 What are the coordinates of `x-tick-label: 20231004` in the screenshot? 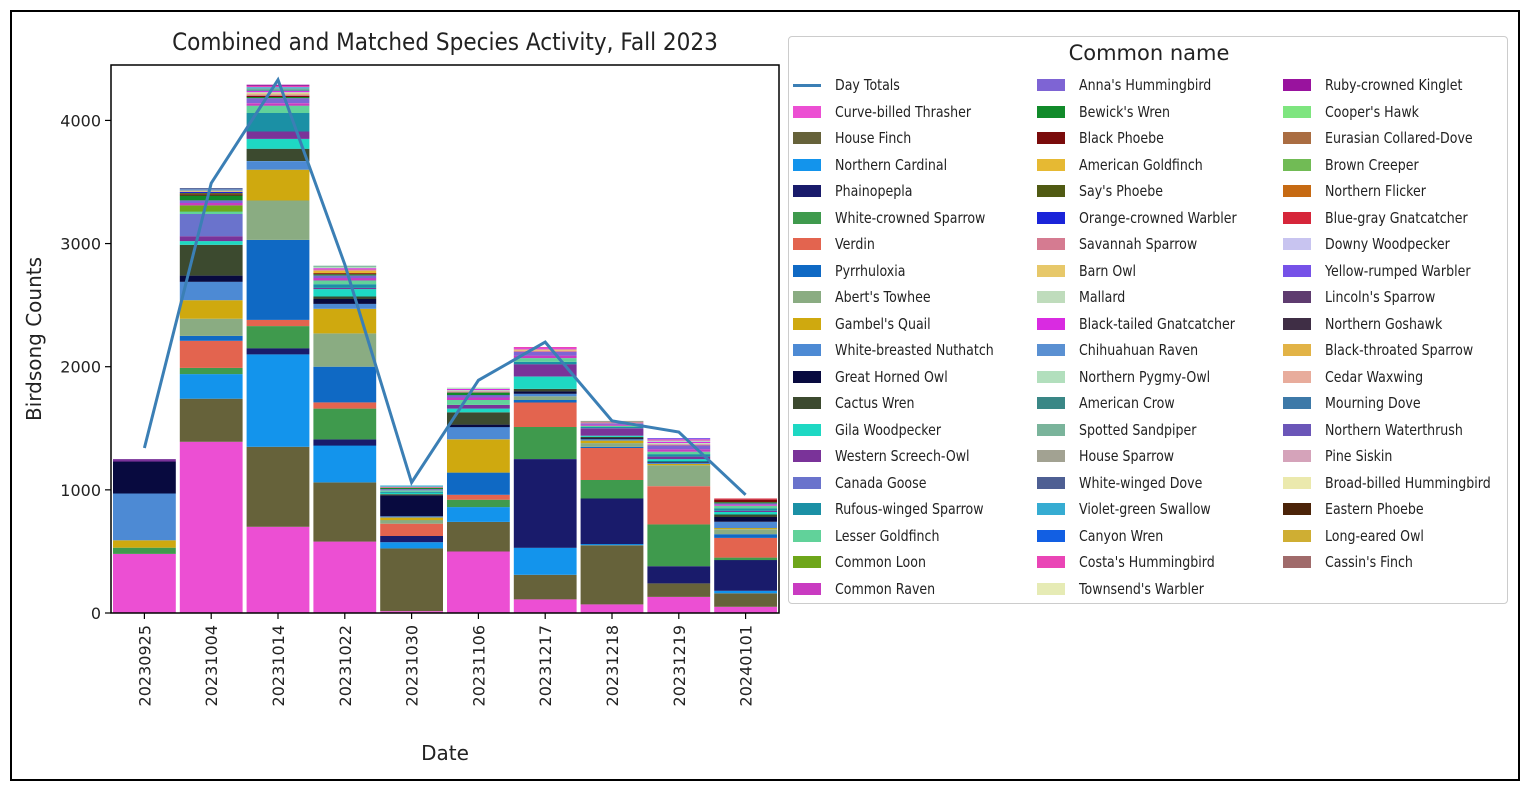 It's located at (211, 665).